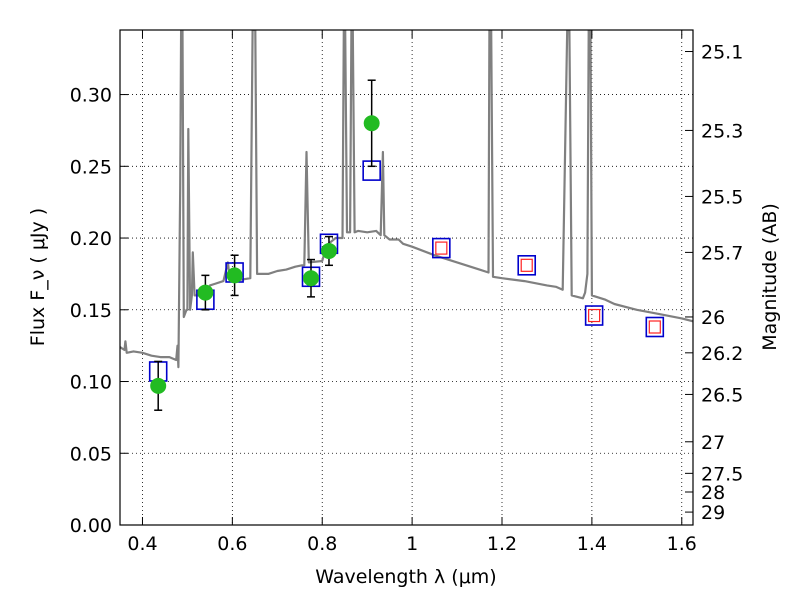 This screenshot has width=800, height=600. Describe the element at coordinates (682, 544) in the screenshot. I see `x-tick-label: 1.6` at that location.